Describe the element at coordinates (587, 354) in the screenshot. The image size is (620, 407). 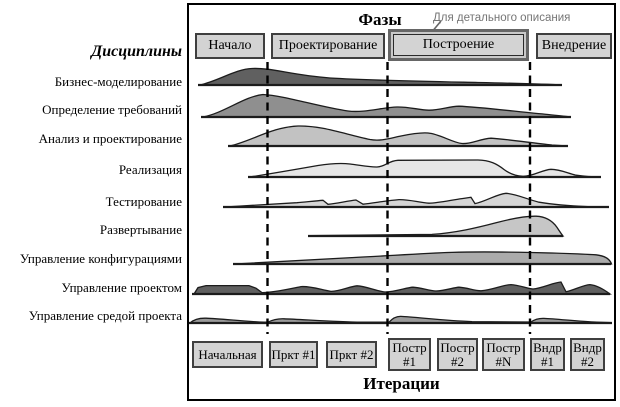
I see `iteration-box: Вндр #2` at that location.